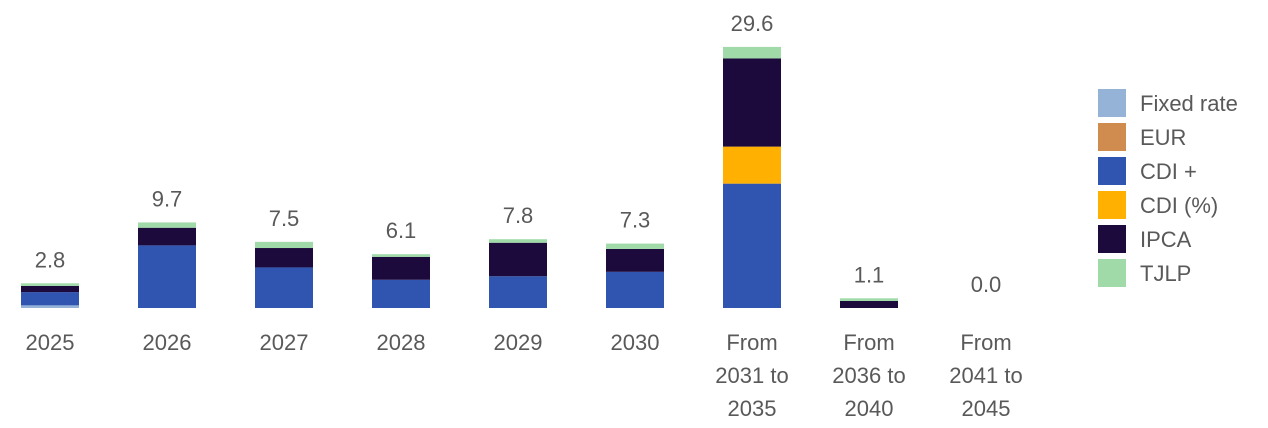 The height and width of the screenshot is (428, 1268). What do you see at coordinates (986, 284) in the screenshot?
I see `total-label: 0.0` at bounding box center [986, 284].